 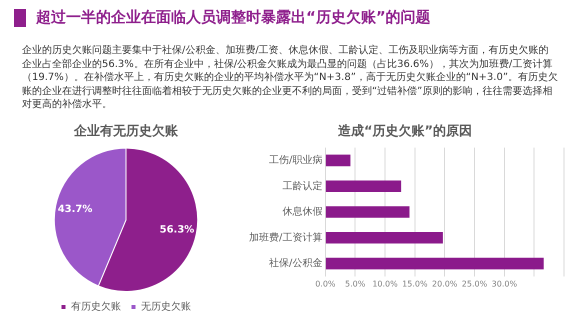 I want to click on chart-title: 造成“历史欠账”的原因, so click(x=404, y=132).